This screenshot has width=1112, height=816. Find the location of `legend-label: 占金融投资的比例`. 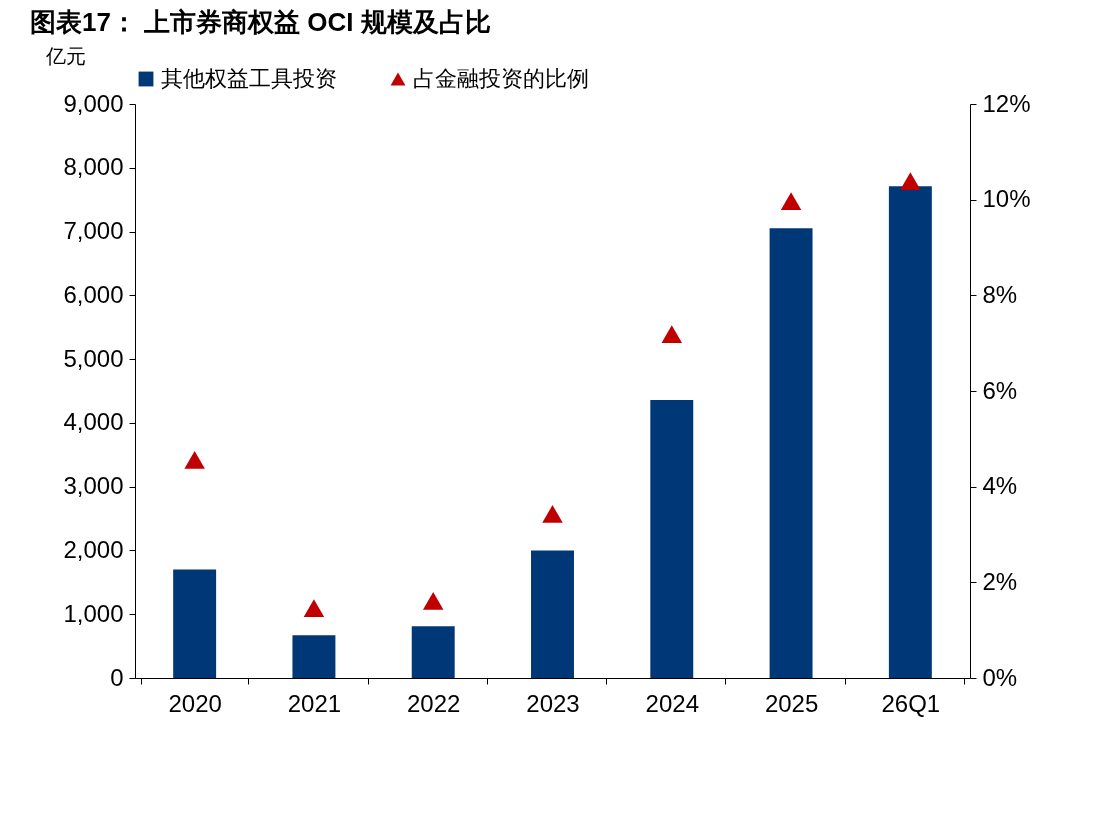

legend-label: 占金融投资的比例 is located at coordinates (501, 78).